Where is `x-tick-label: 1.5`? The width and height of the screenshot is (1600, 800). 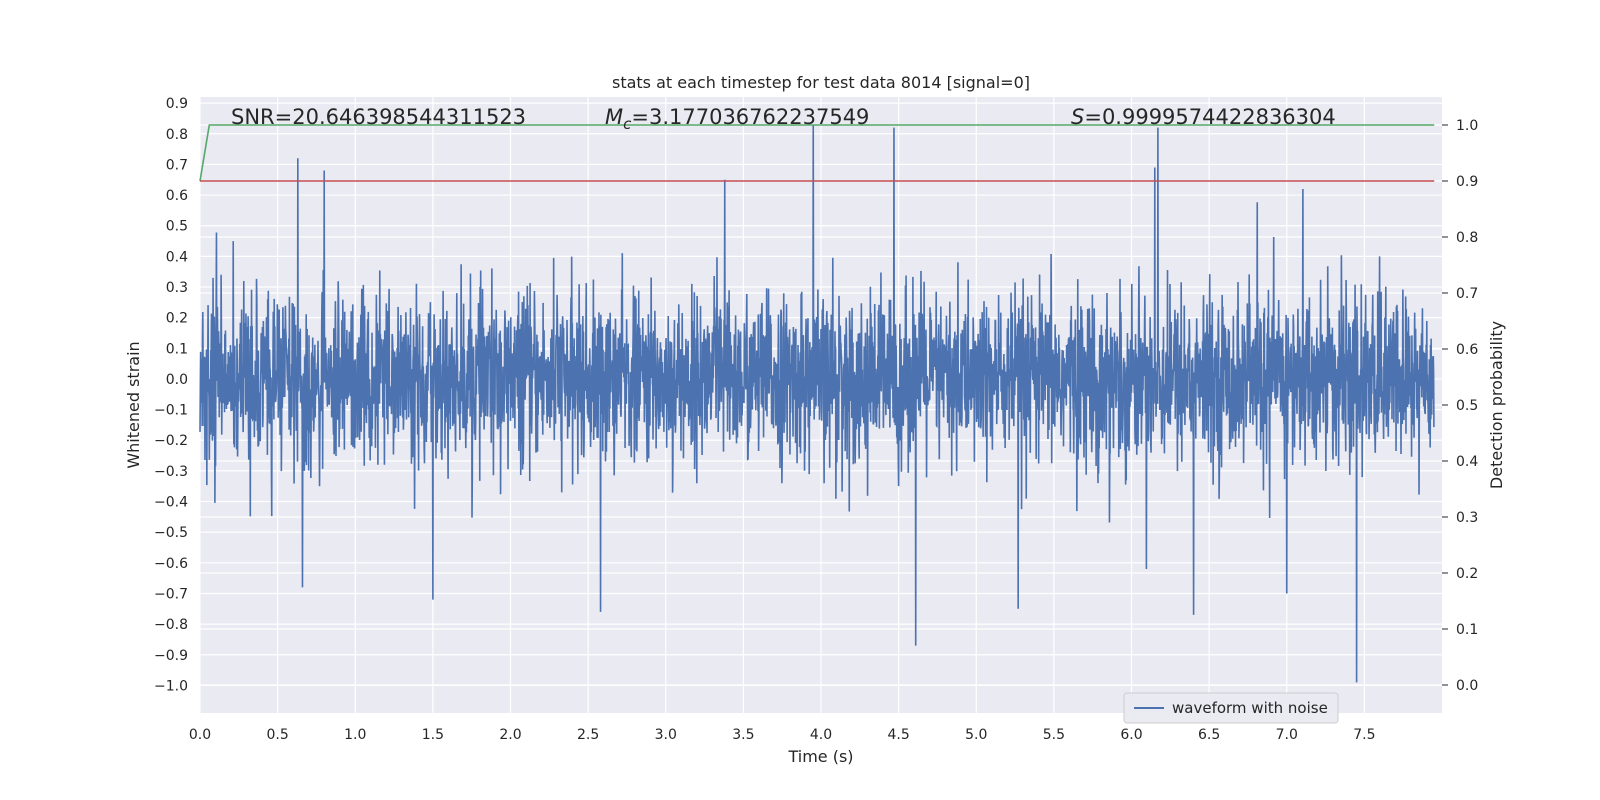 x-tick-label: 1.5 is located at coordinates (433, 735).